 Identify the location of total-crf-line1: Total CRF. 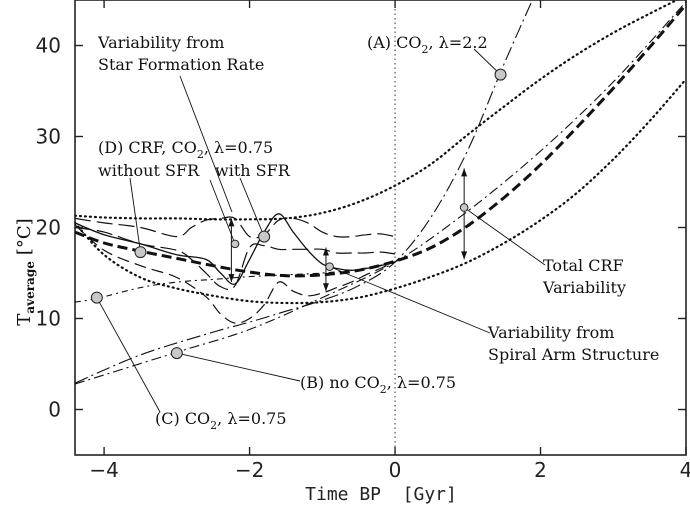
(583, 265).